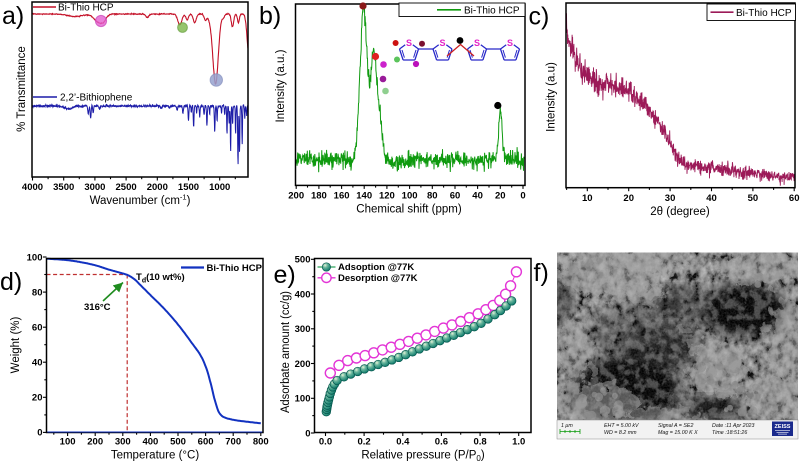 The image size is (804, 464). I want to click on svg-text: Wavenumber (cm-1), so click(140, 200).